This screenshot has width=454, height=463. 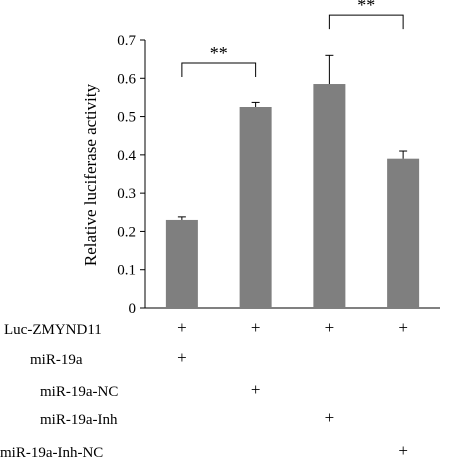 I want to click on y-tick-label: 0.6, so click(x=126, y=79).